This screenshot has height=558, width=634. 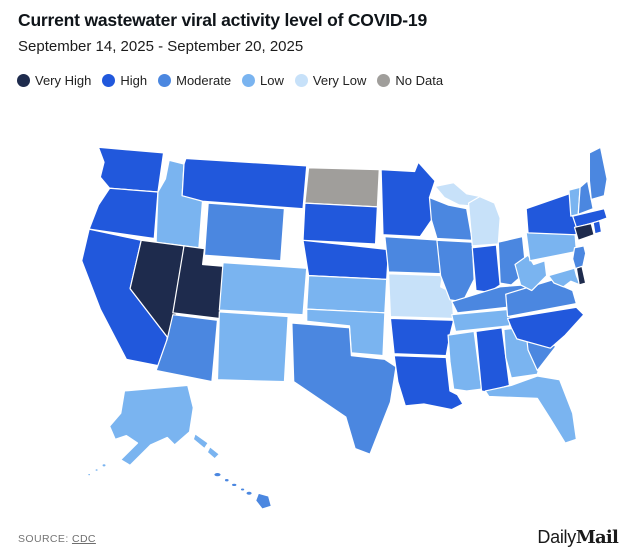 I want to click on state-alaska-islands, so click(x=213, y=453).